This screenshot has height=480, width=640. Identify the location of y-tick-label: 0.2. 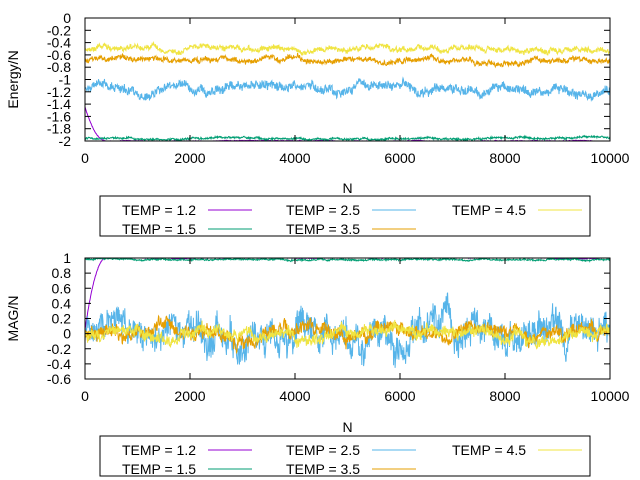
(62, 319).